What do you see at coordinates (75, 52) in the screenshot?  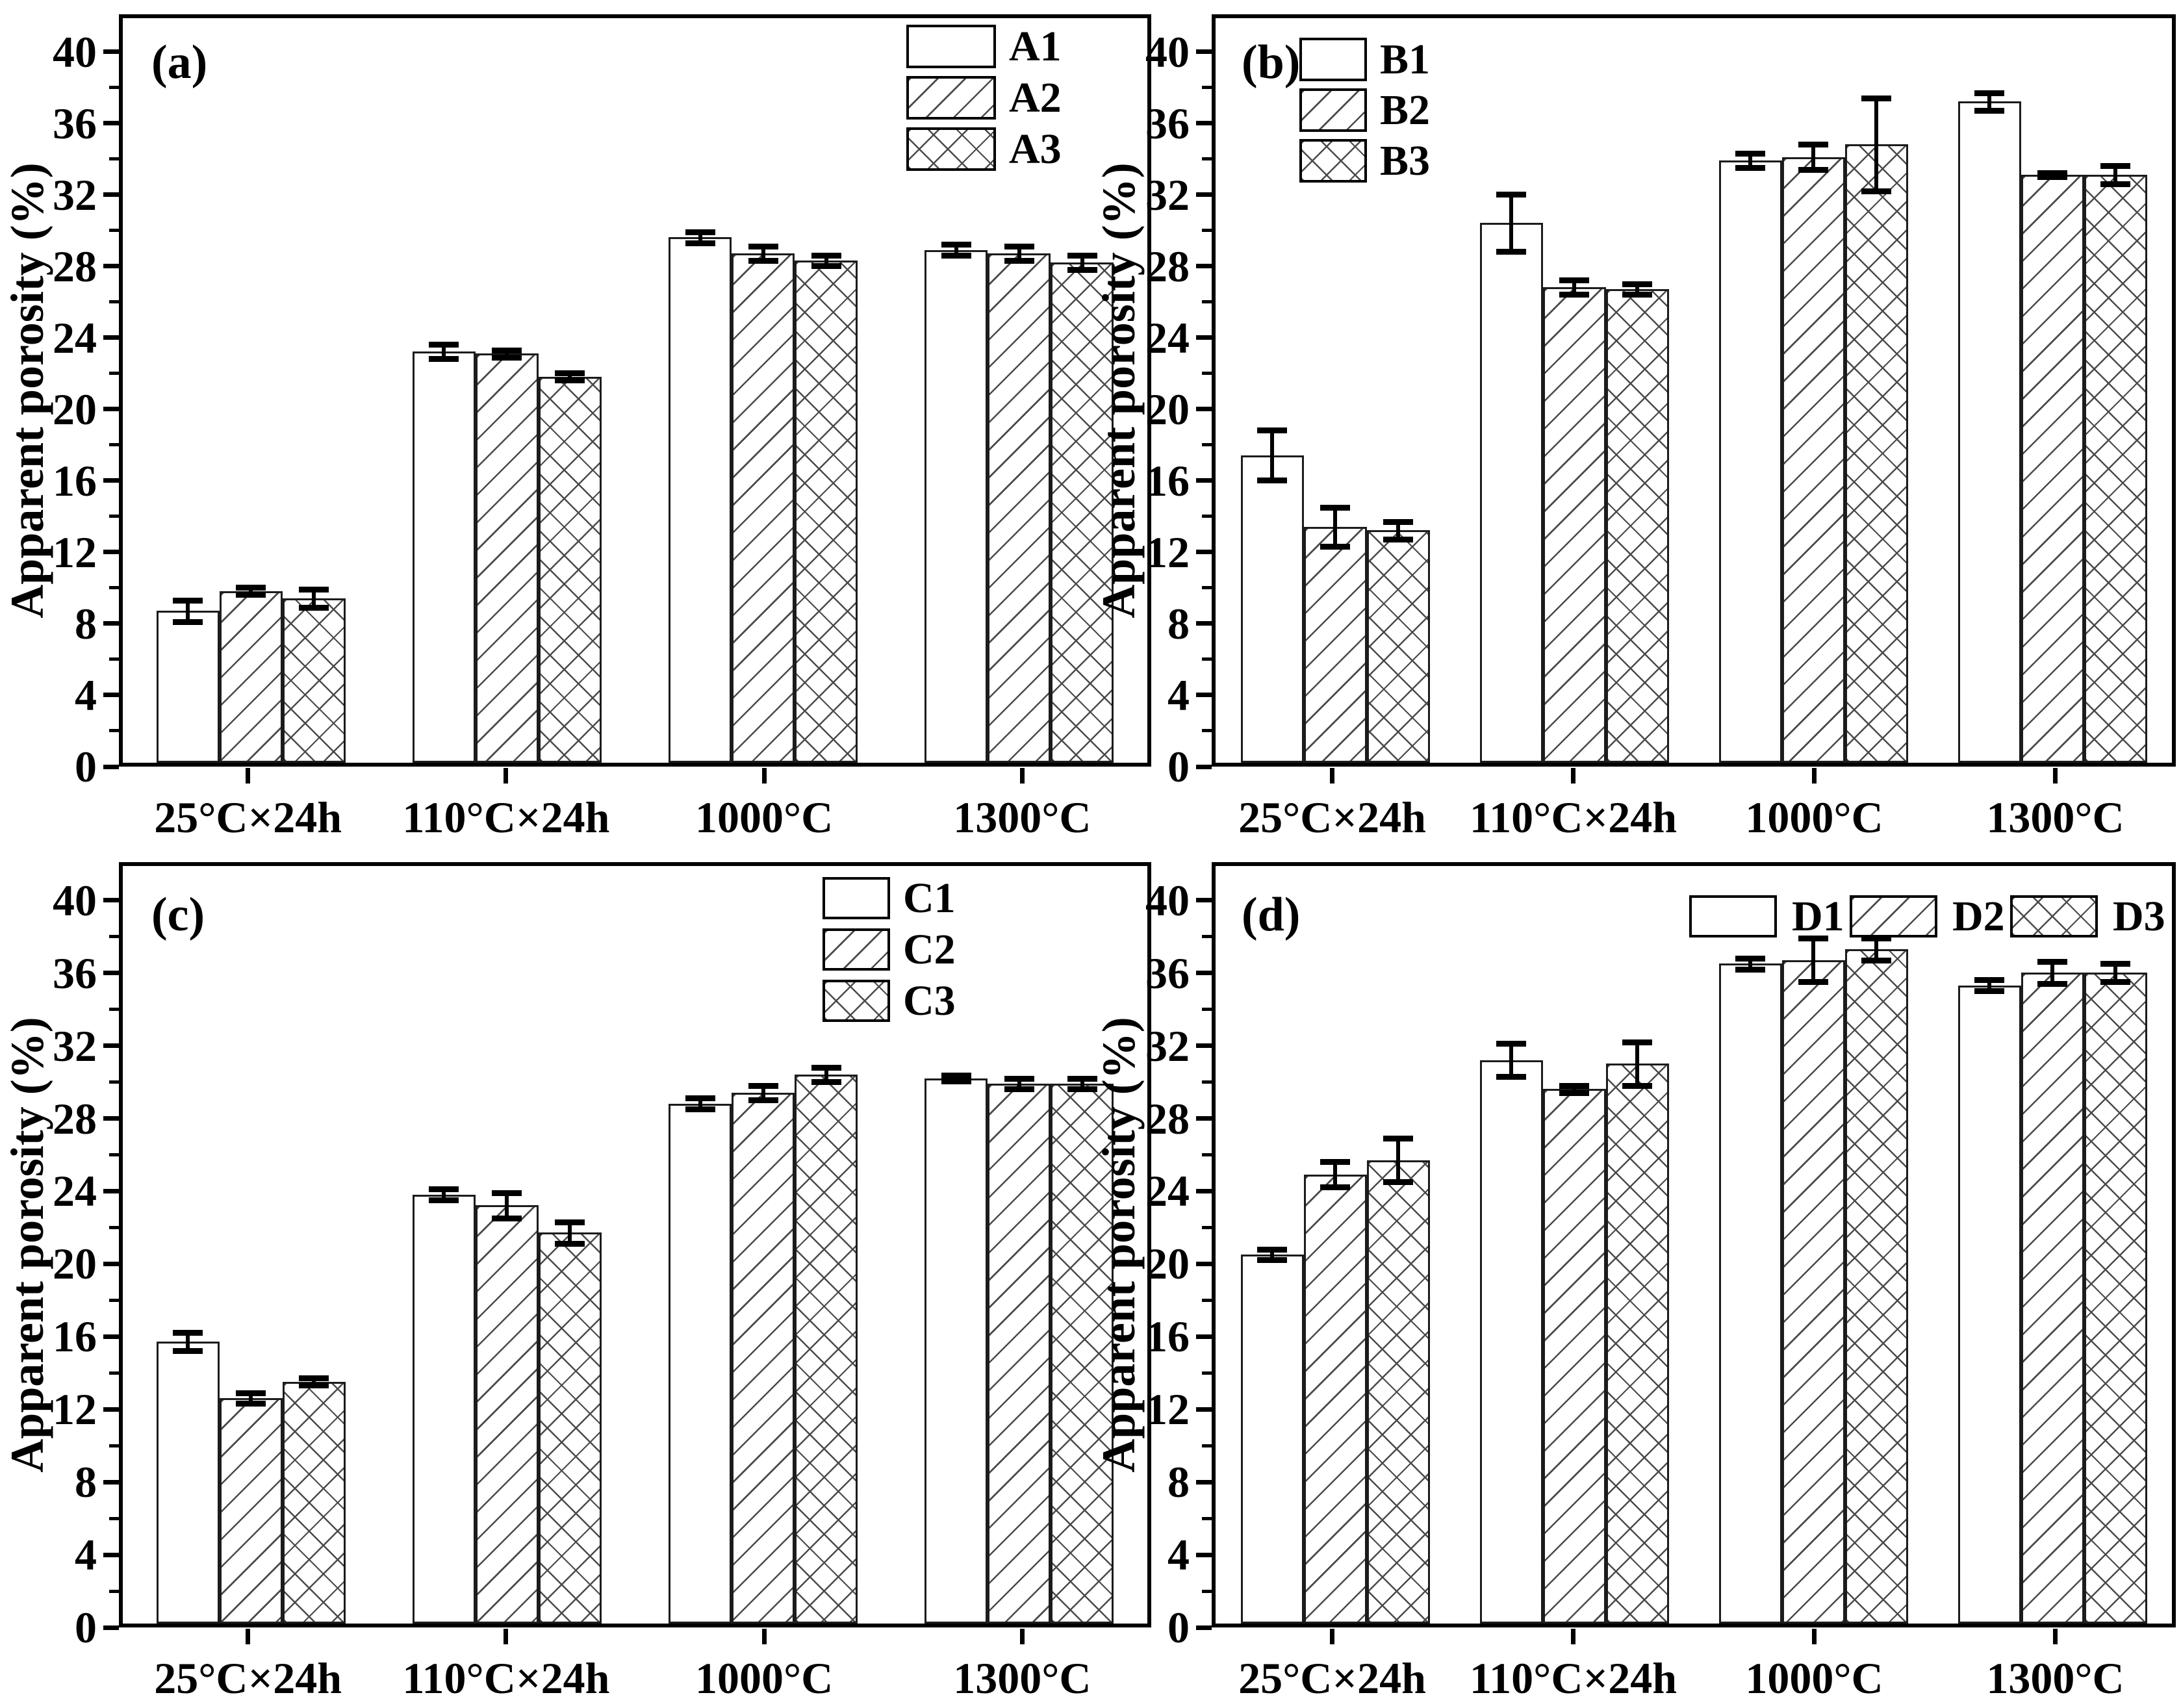 I see `y-tick-label: 40` at bounding box center [75, 52].